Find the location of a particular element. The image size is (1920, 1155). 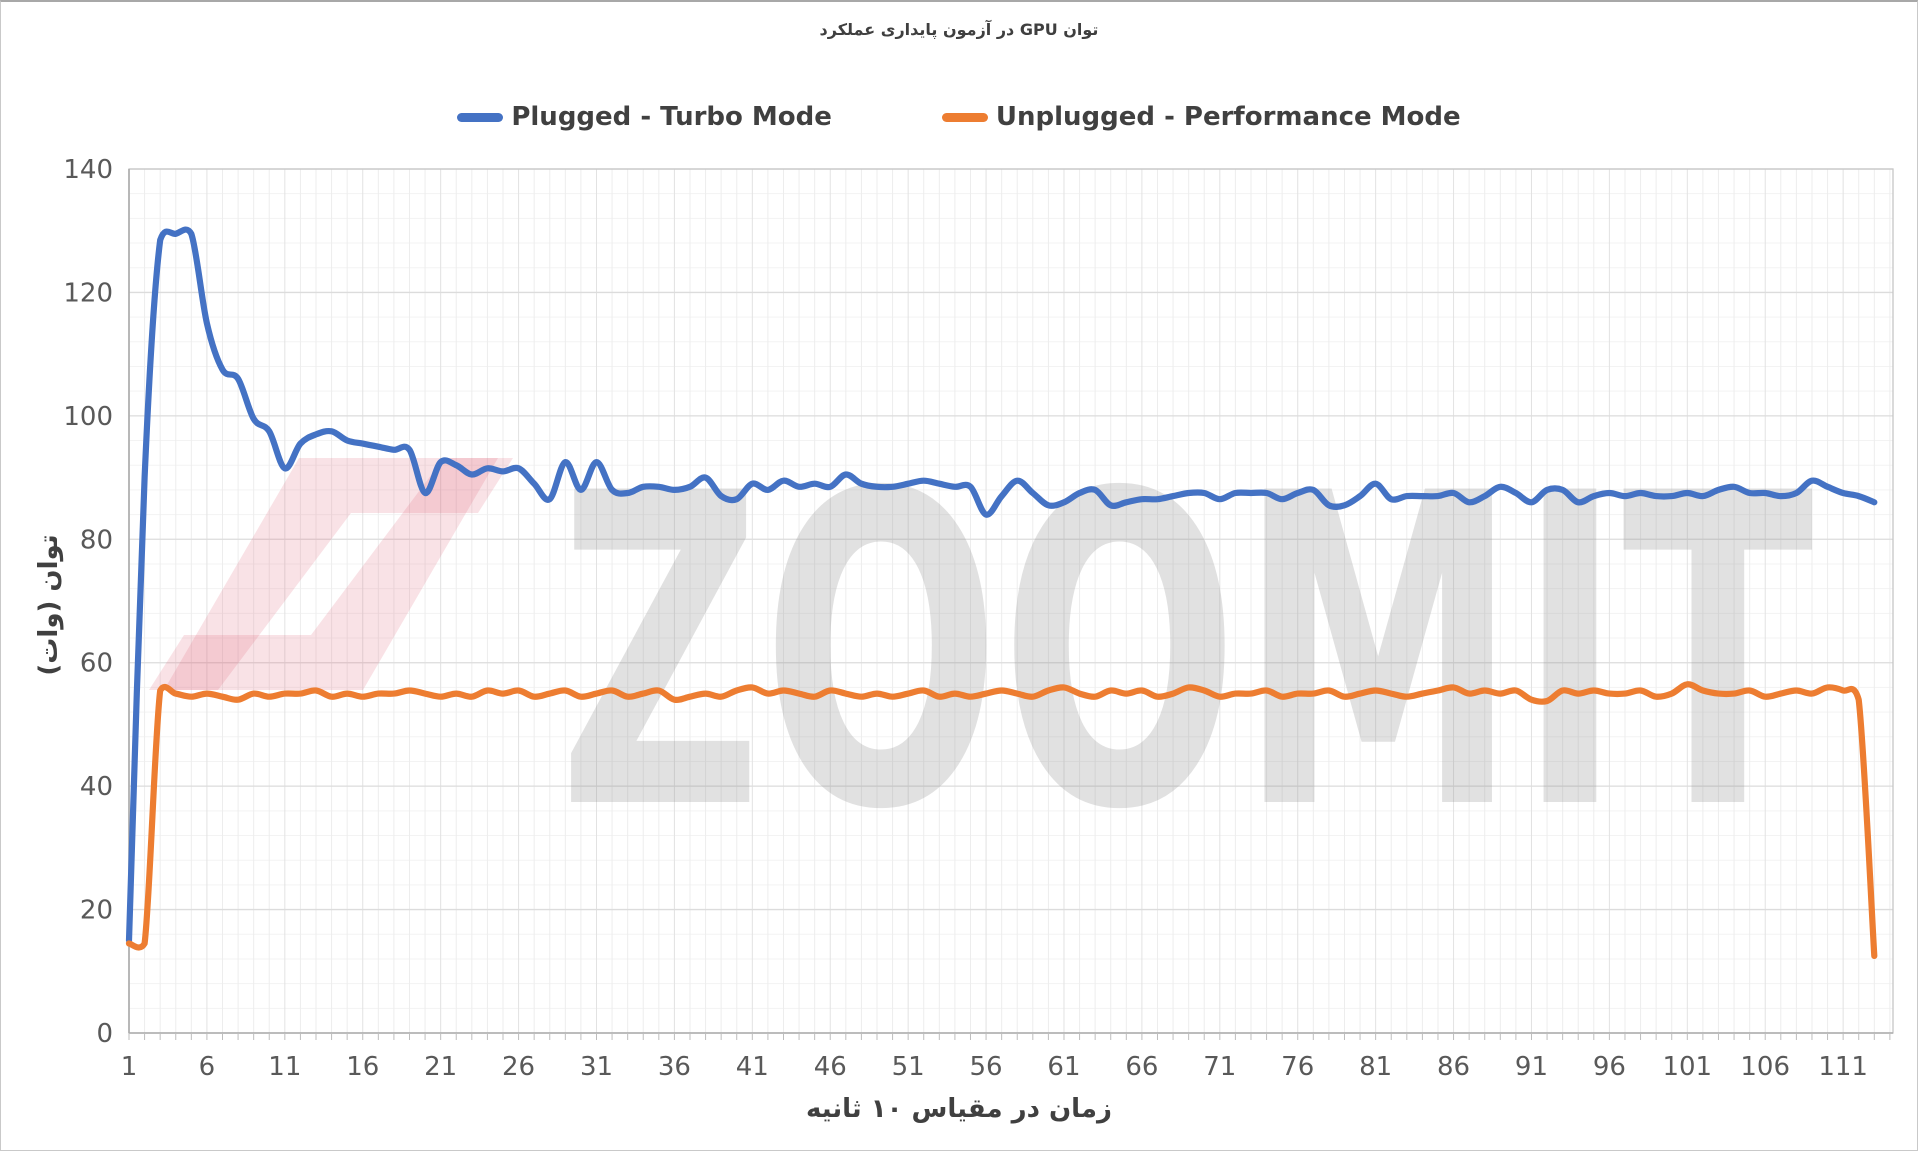

svg-text: 80 is located at coordinates (96, 540).